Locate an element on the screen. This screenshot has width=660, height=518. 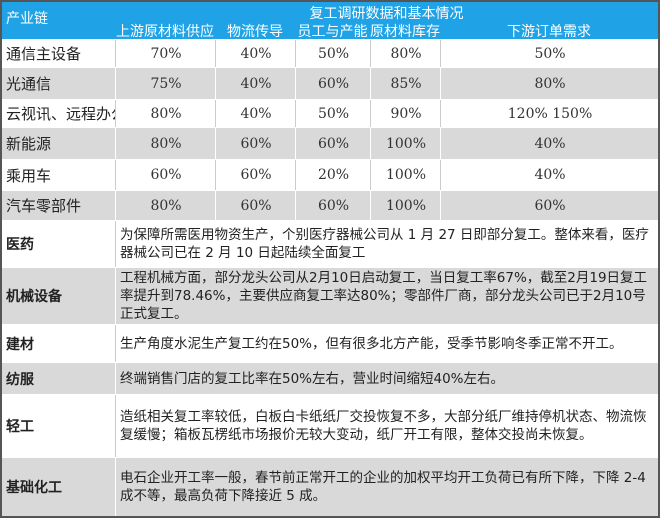
table-cell: 75% is located at coordinates (165, 83).